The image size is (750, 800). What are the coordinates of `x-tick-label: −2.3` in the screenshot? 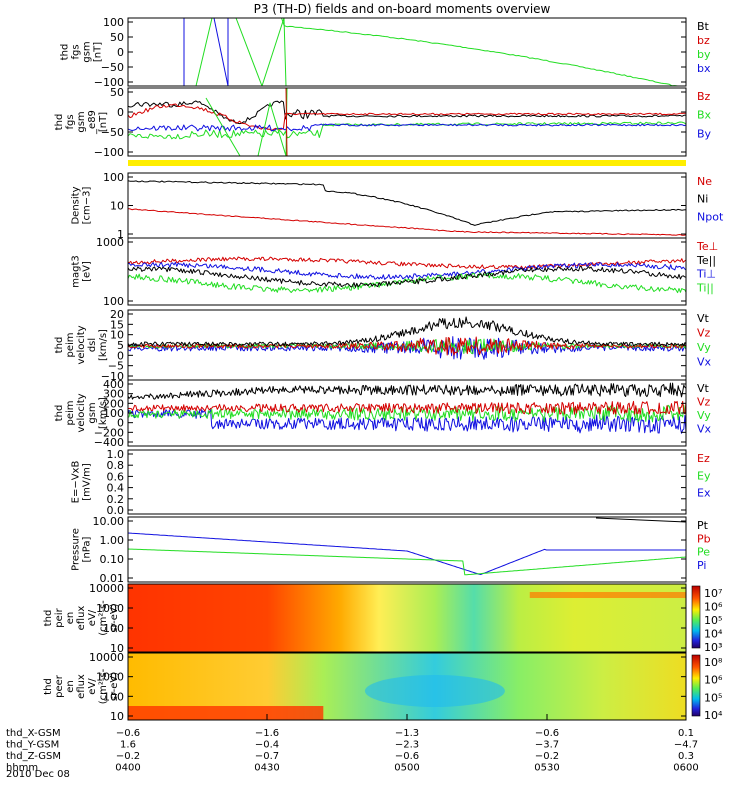 It's located at (407, 745).